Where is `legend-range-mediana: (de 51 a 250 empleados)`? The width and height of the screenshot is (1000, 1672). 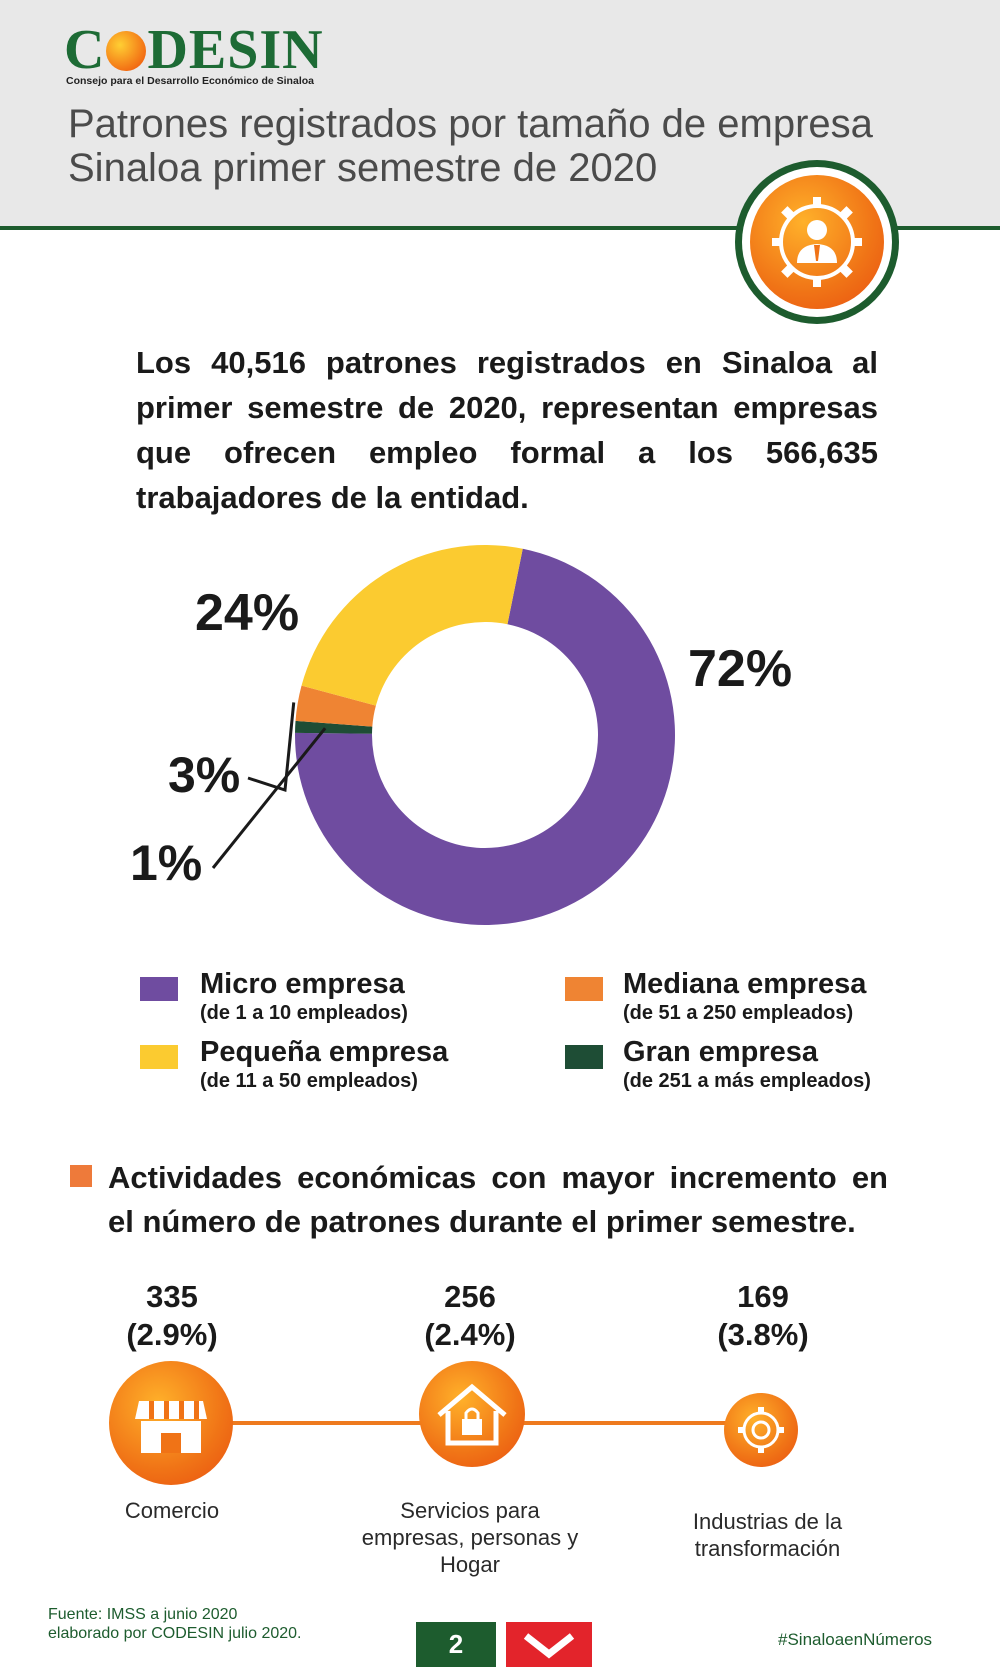 legend-range-mediana: (de 51 a 250 empleados) is located at coordinates (738, 1013).